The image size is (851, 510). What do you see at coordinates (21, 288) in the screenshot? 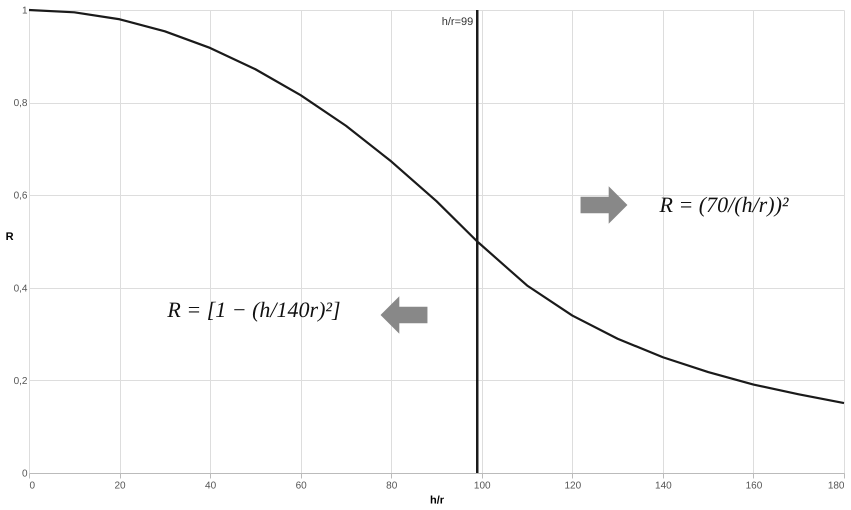
I see `y-tick-label: 0,4` at bounding box center [21, 288].